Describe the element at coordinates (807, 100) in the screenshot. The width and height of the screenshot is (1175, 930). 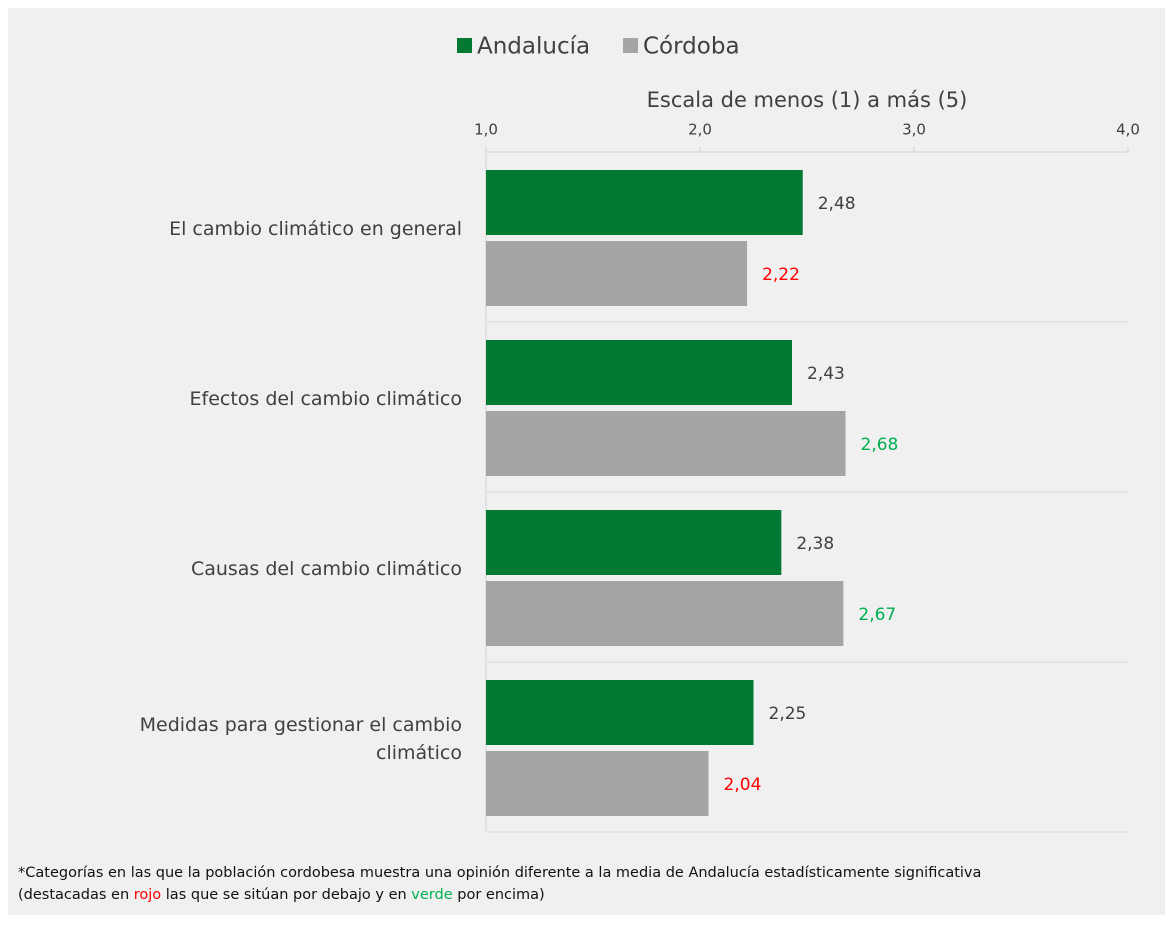
I see `axis-title: Escala de menos (1) a más (5)` at that location.